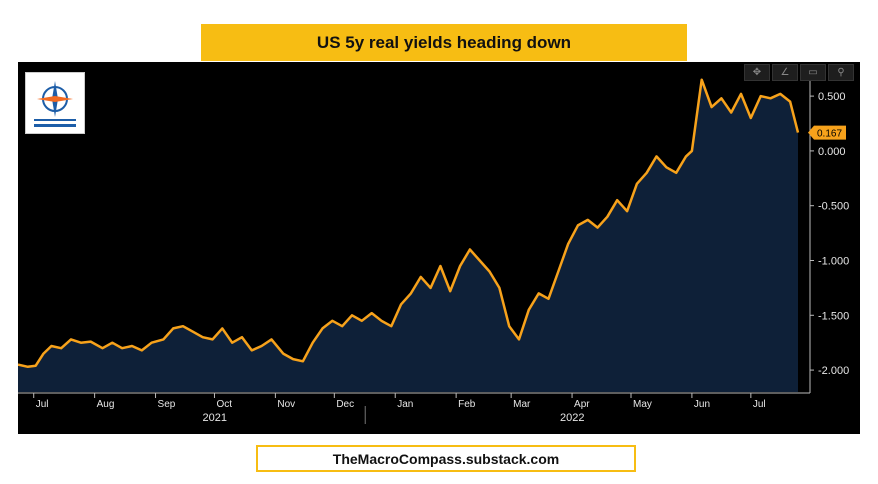  I want to click on y-tick-label: 0.500, so click(832, 97).